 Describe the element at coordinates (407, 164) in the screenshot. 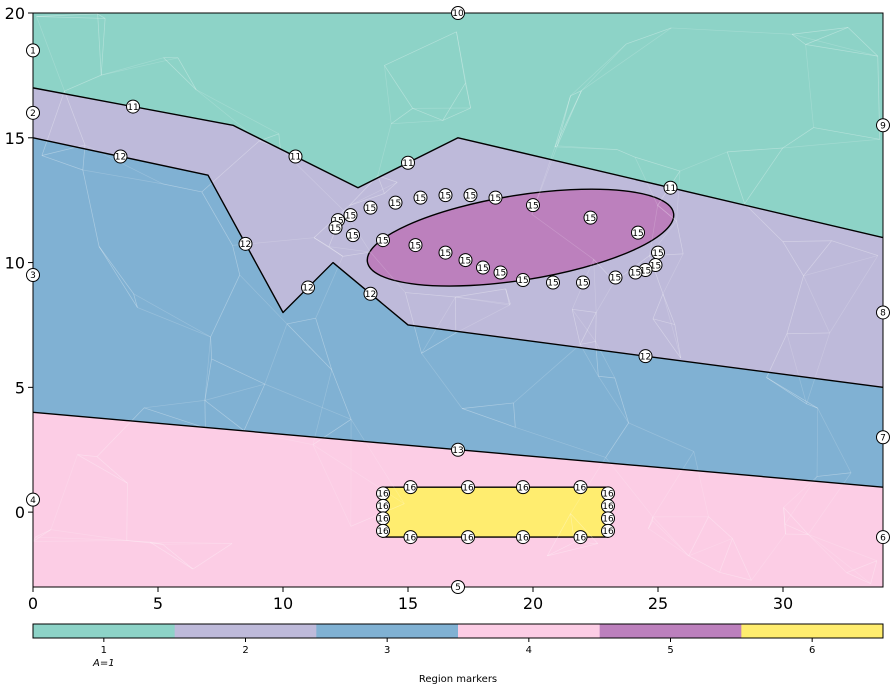

I see `svg-text: 11` at that location.